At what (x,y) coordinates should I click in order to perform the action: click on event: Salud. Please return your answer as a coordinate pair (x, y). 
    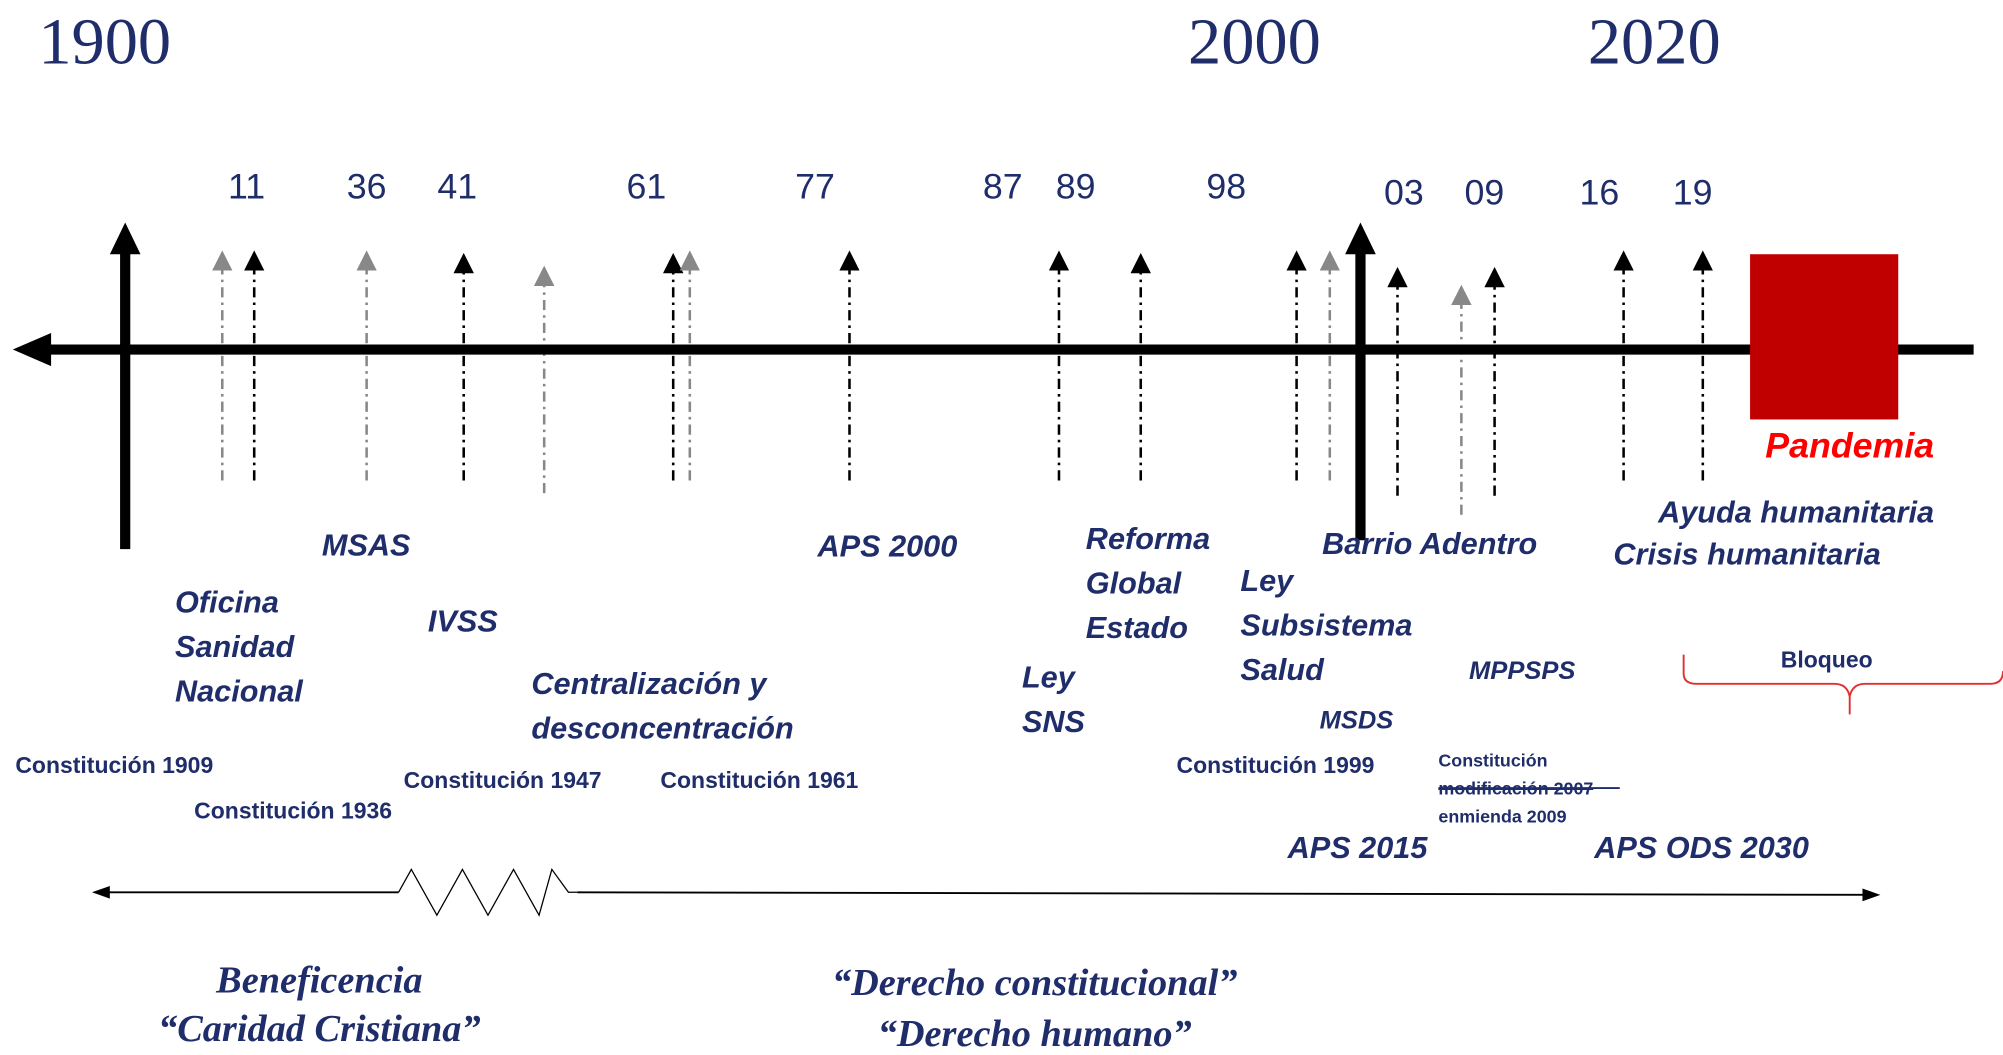
    Looking at the image, I should click on (1282, 670).